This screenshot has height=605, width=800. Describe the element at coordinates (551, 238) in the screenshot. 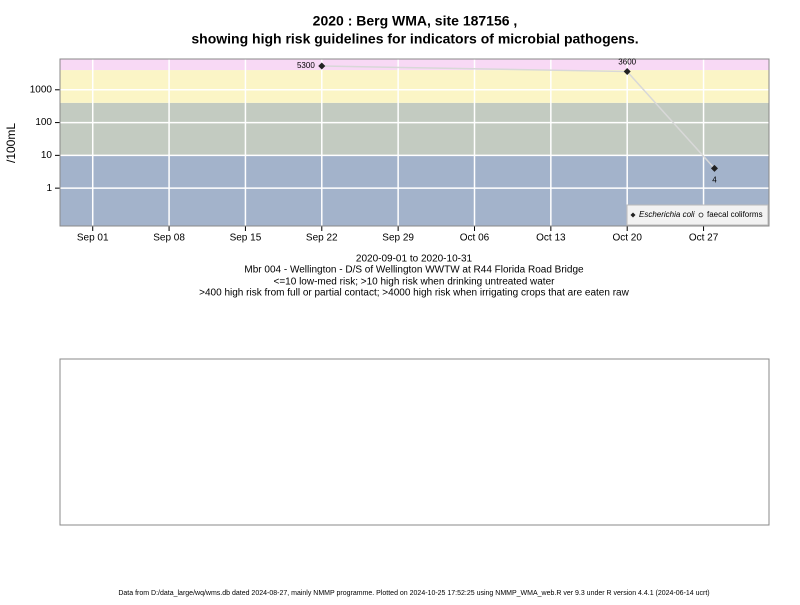

I see `x-tick-label: Oct 13` at that location.